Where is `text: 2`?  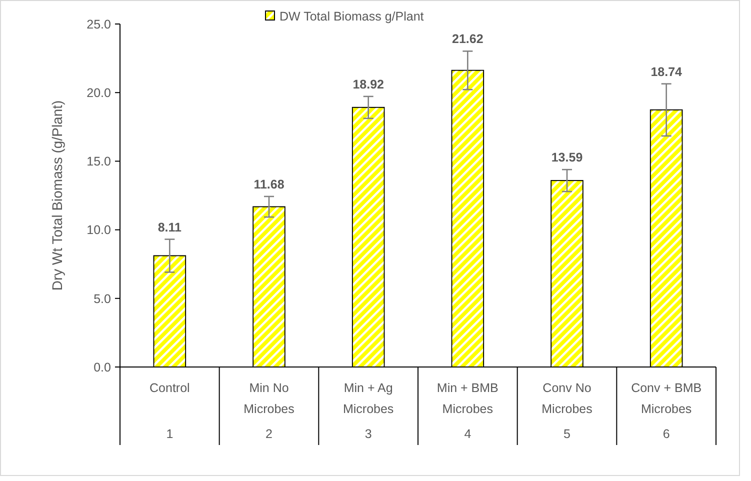 text: 2 is located at coordinates (269, 434).